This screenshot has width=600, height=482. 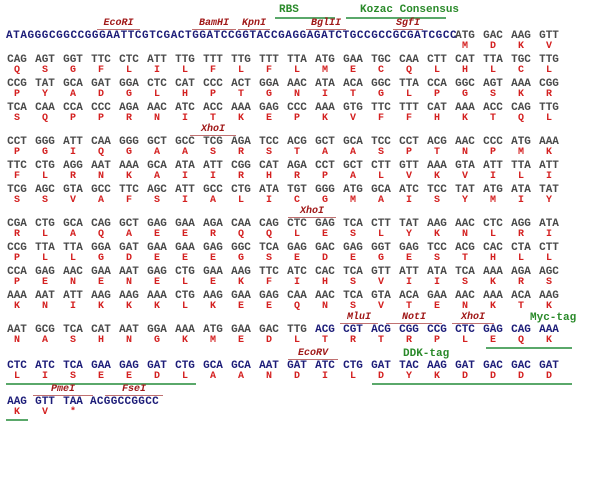 I want to click on amino-acid: V, so click(x=380, y=306).